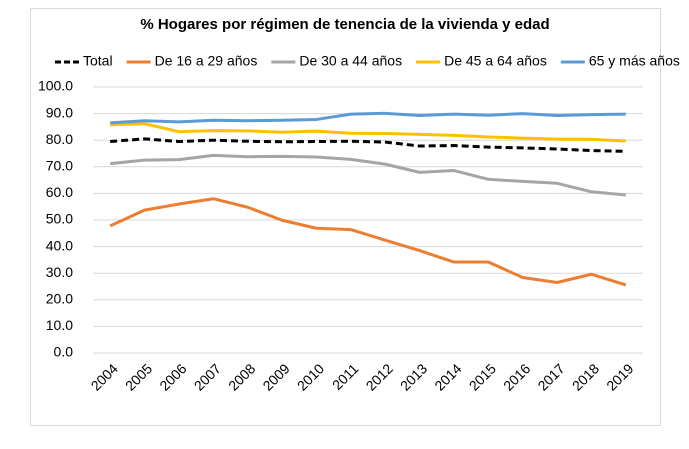 This screenshot has width=689, height=449. I want to click on y-tick-label: 0.0, so click(64, 352).